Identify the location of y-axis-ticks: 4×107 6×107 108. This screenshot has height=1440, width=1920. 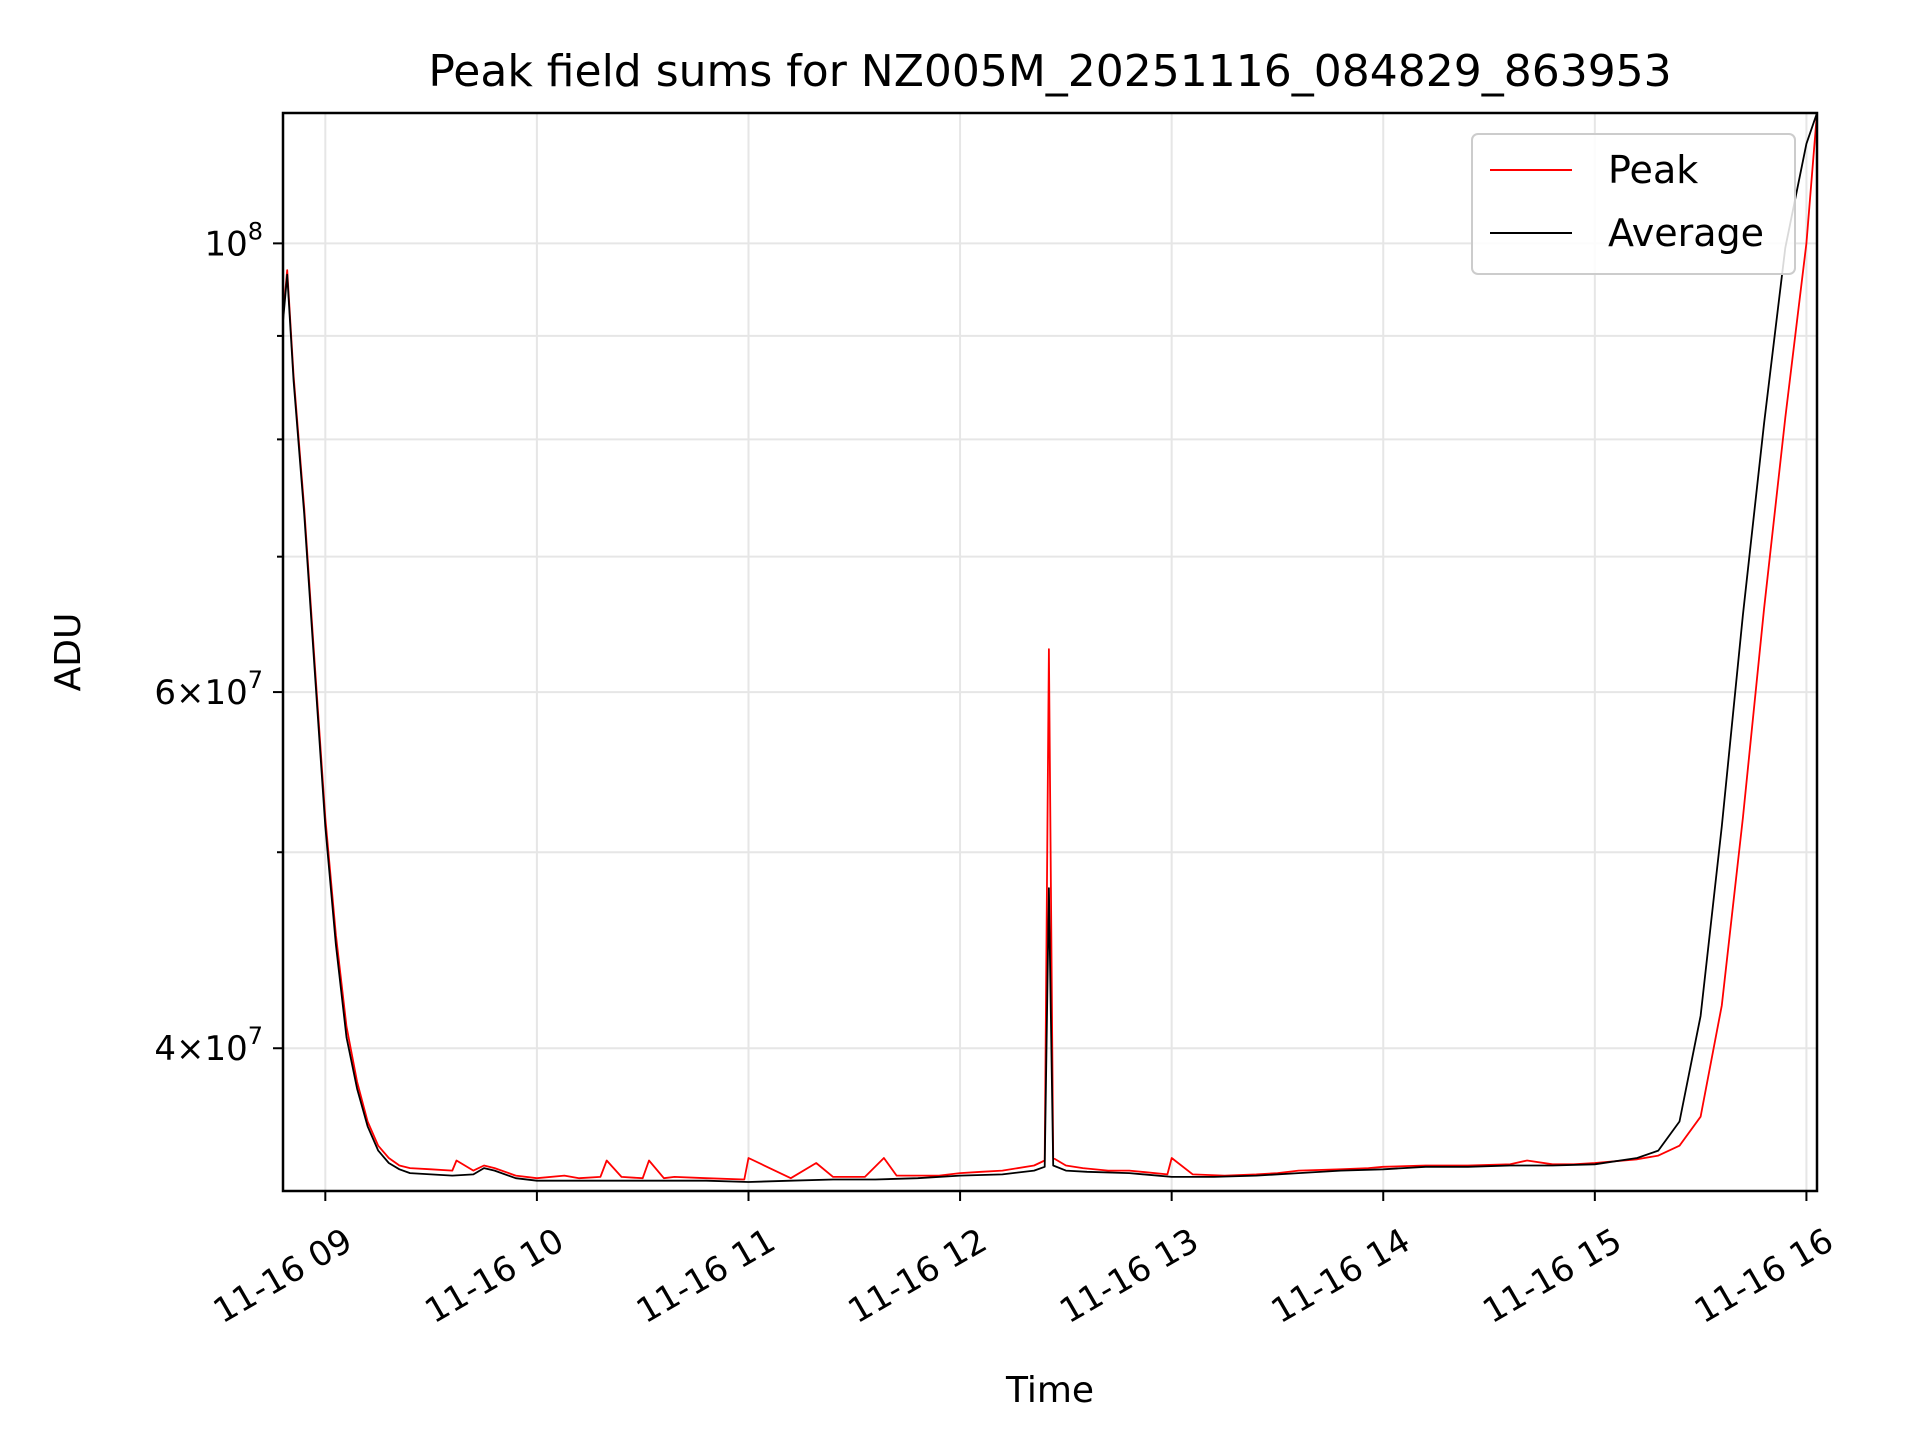
(218, 643).